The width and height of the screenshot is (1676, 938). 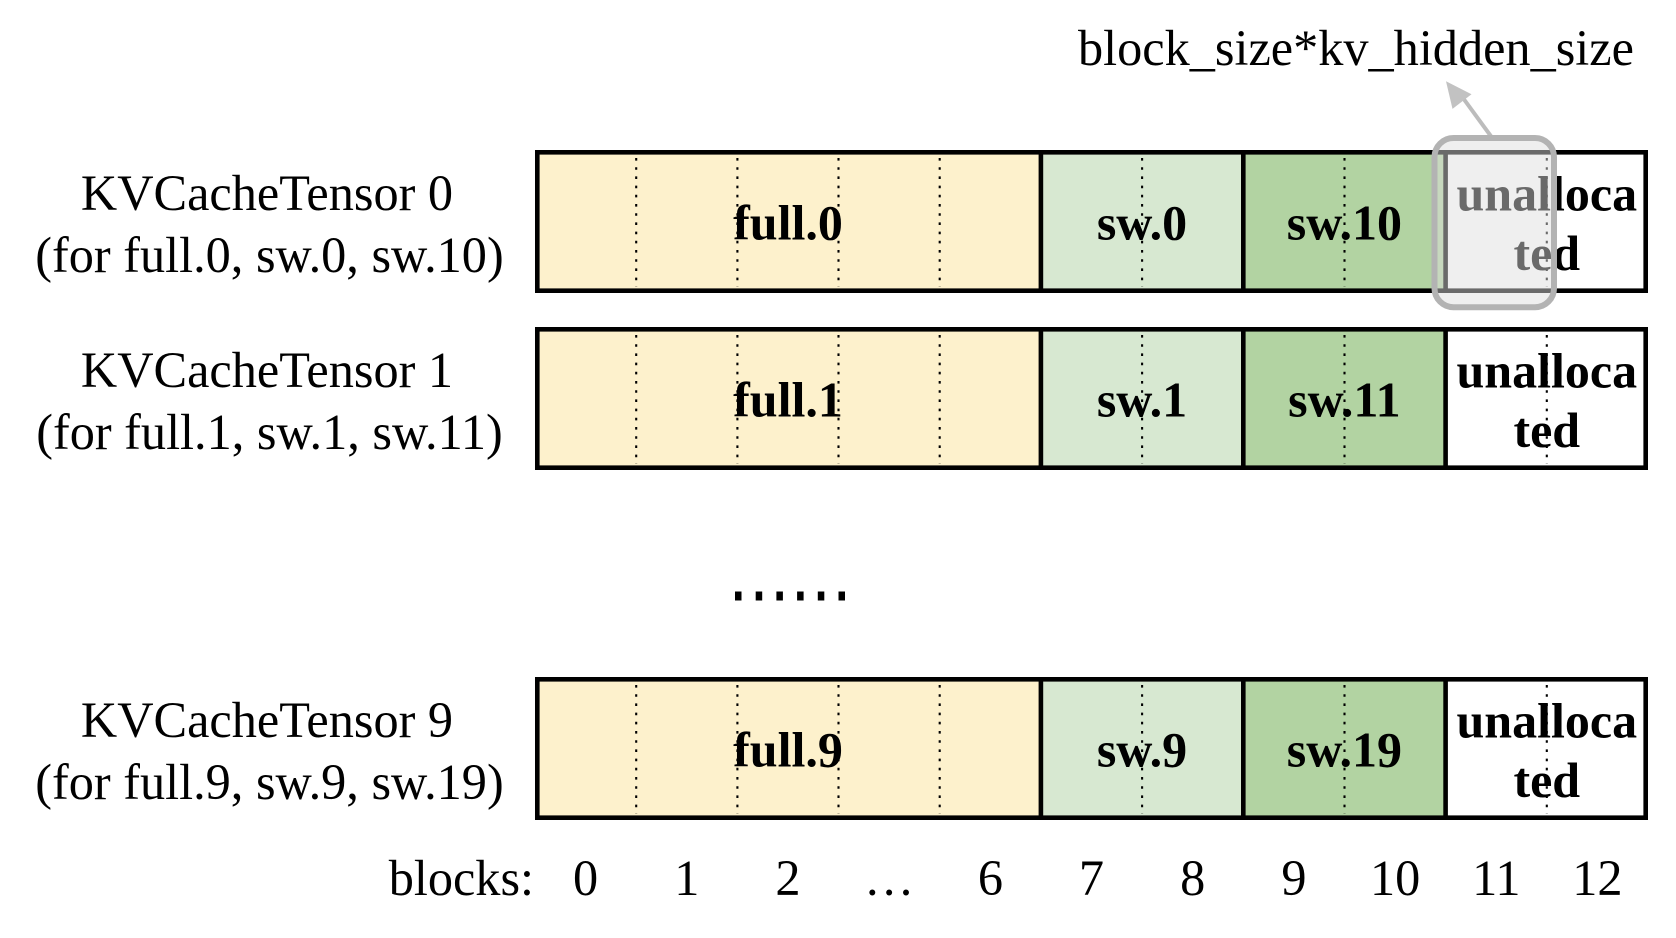 What do you see at coordinates (1344, 223) in the screenshot?
I see `svg-text: sw.10` at bounding box center [1344, 223].